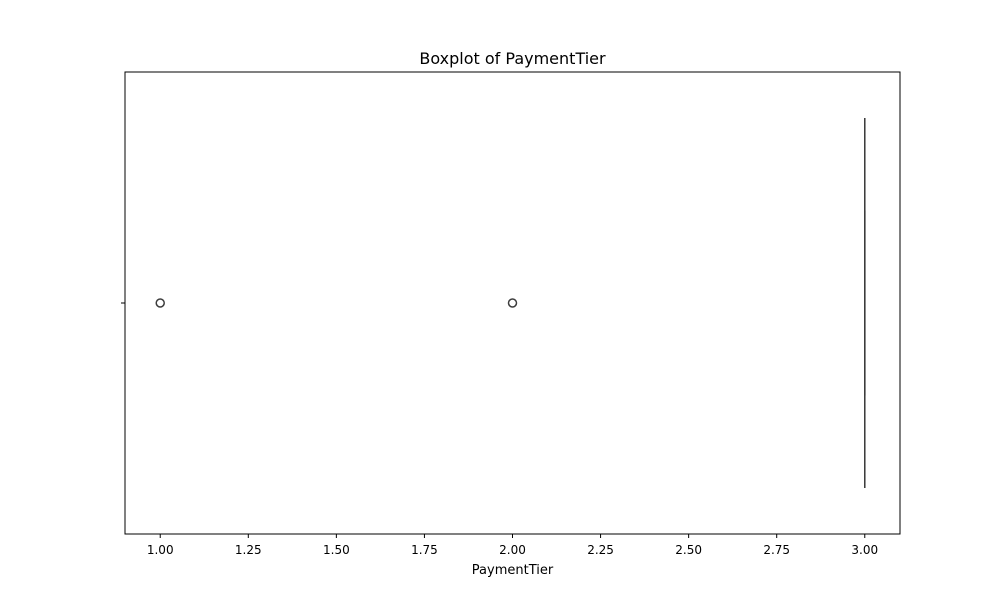  I want to click on x-axis-label: PaymentTier, so click(513, 570).